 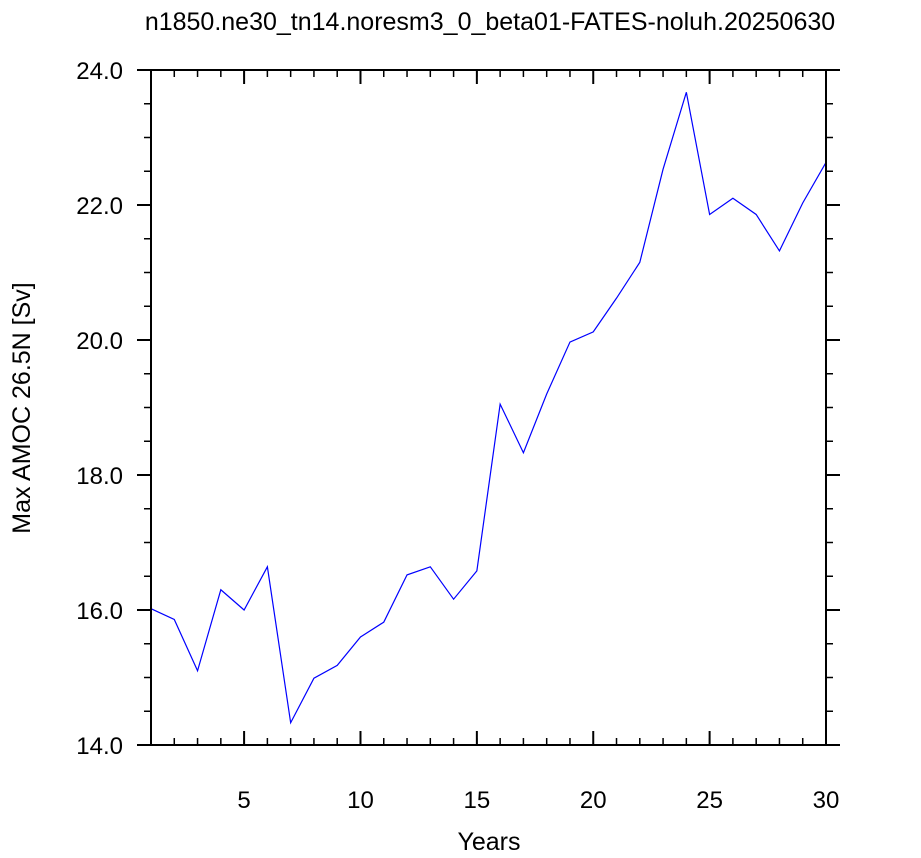 What do you see at coordinates (477, 800) in the screenshot?
I see `x-tick-label: 15` at bounding box center [477, 800].